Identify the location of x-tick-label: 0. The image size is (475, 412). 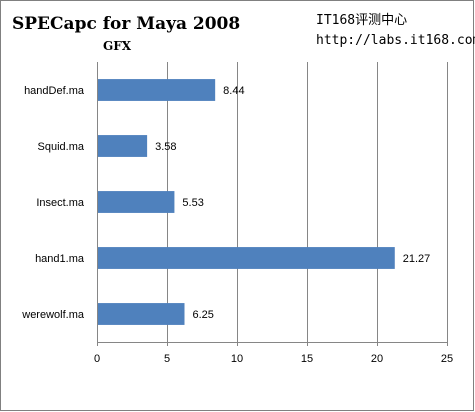
(97, 359).